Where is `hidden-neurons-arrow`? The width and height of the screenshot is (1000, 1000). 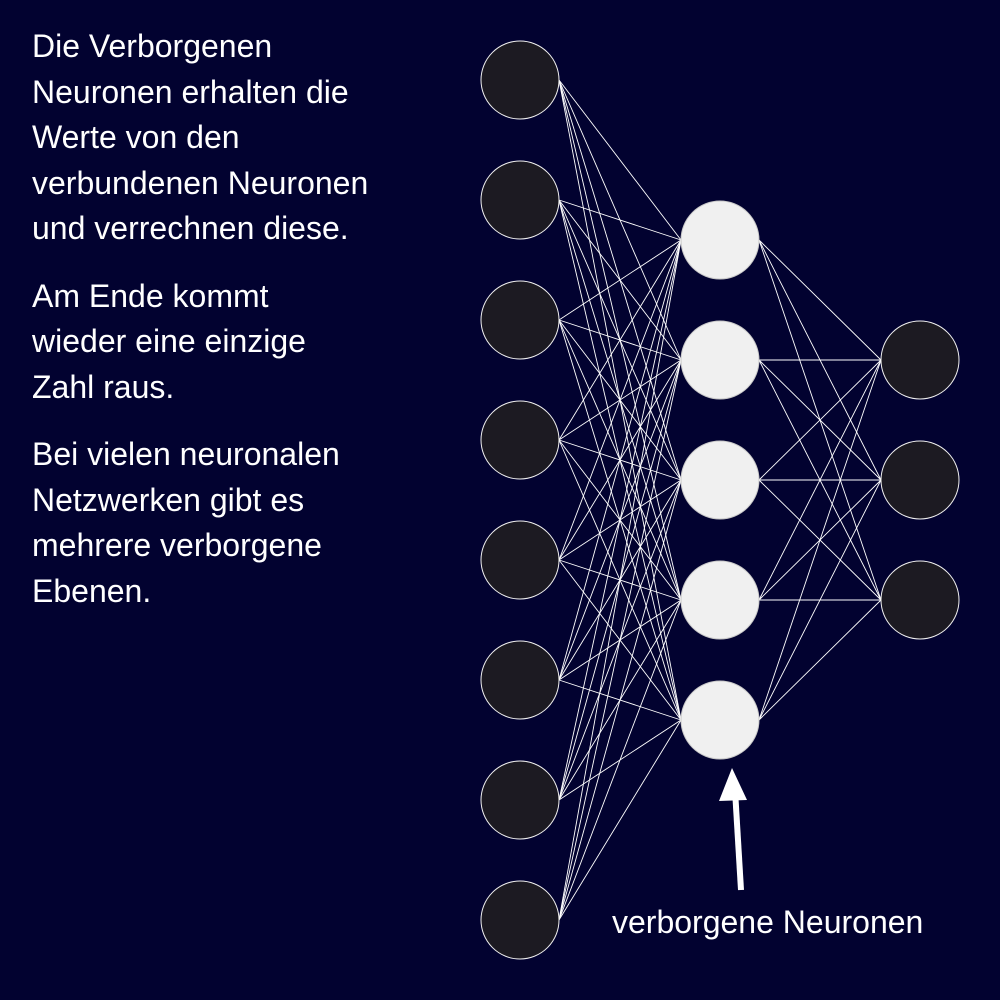
hidden-neurons-arrow is located at coordinates (733, 829).